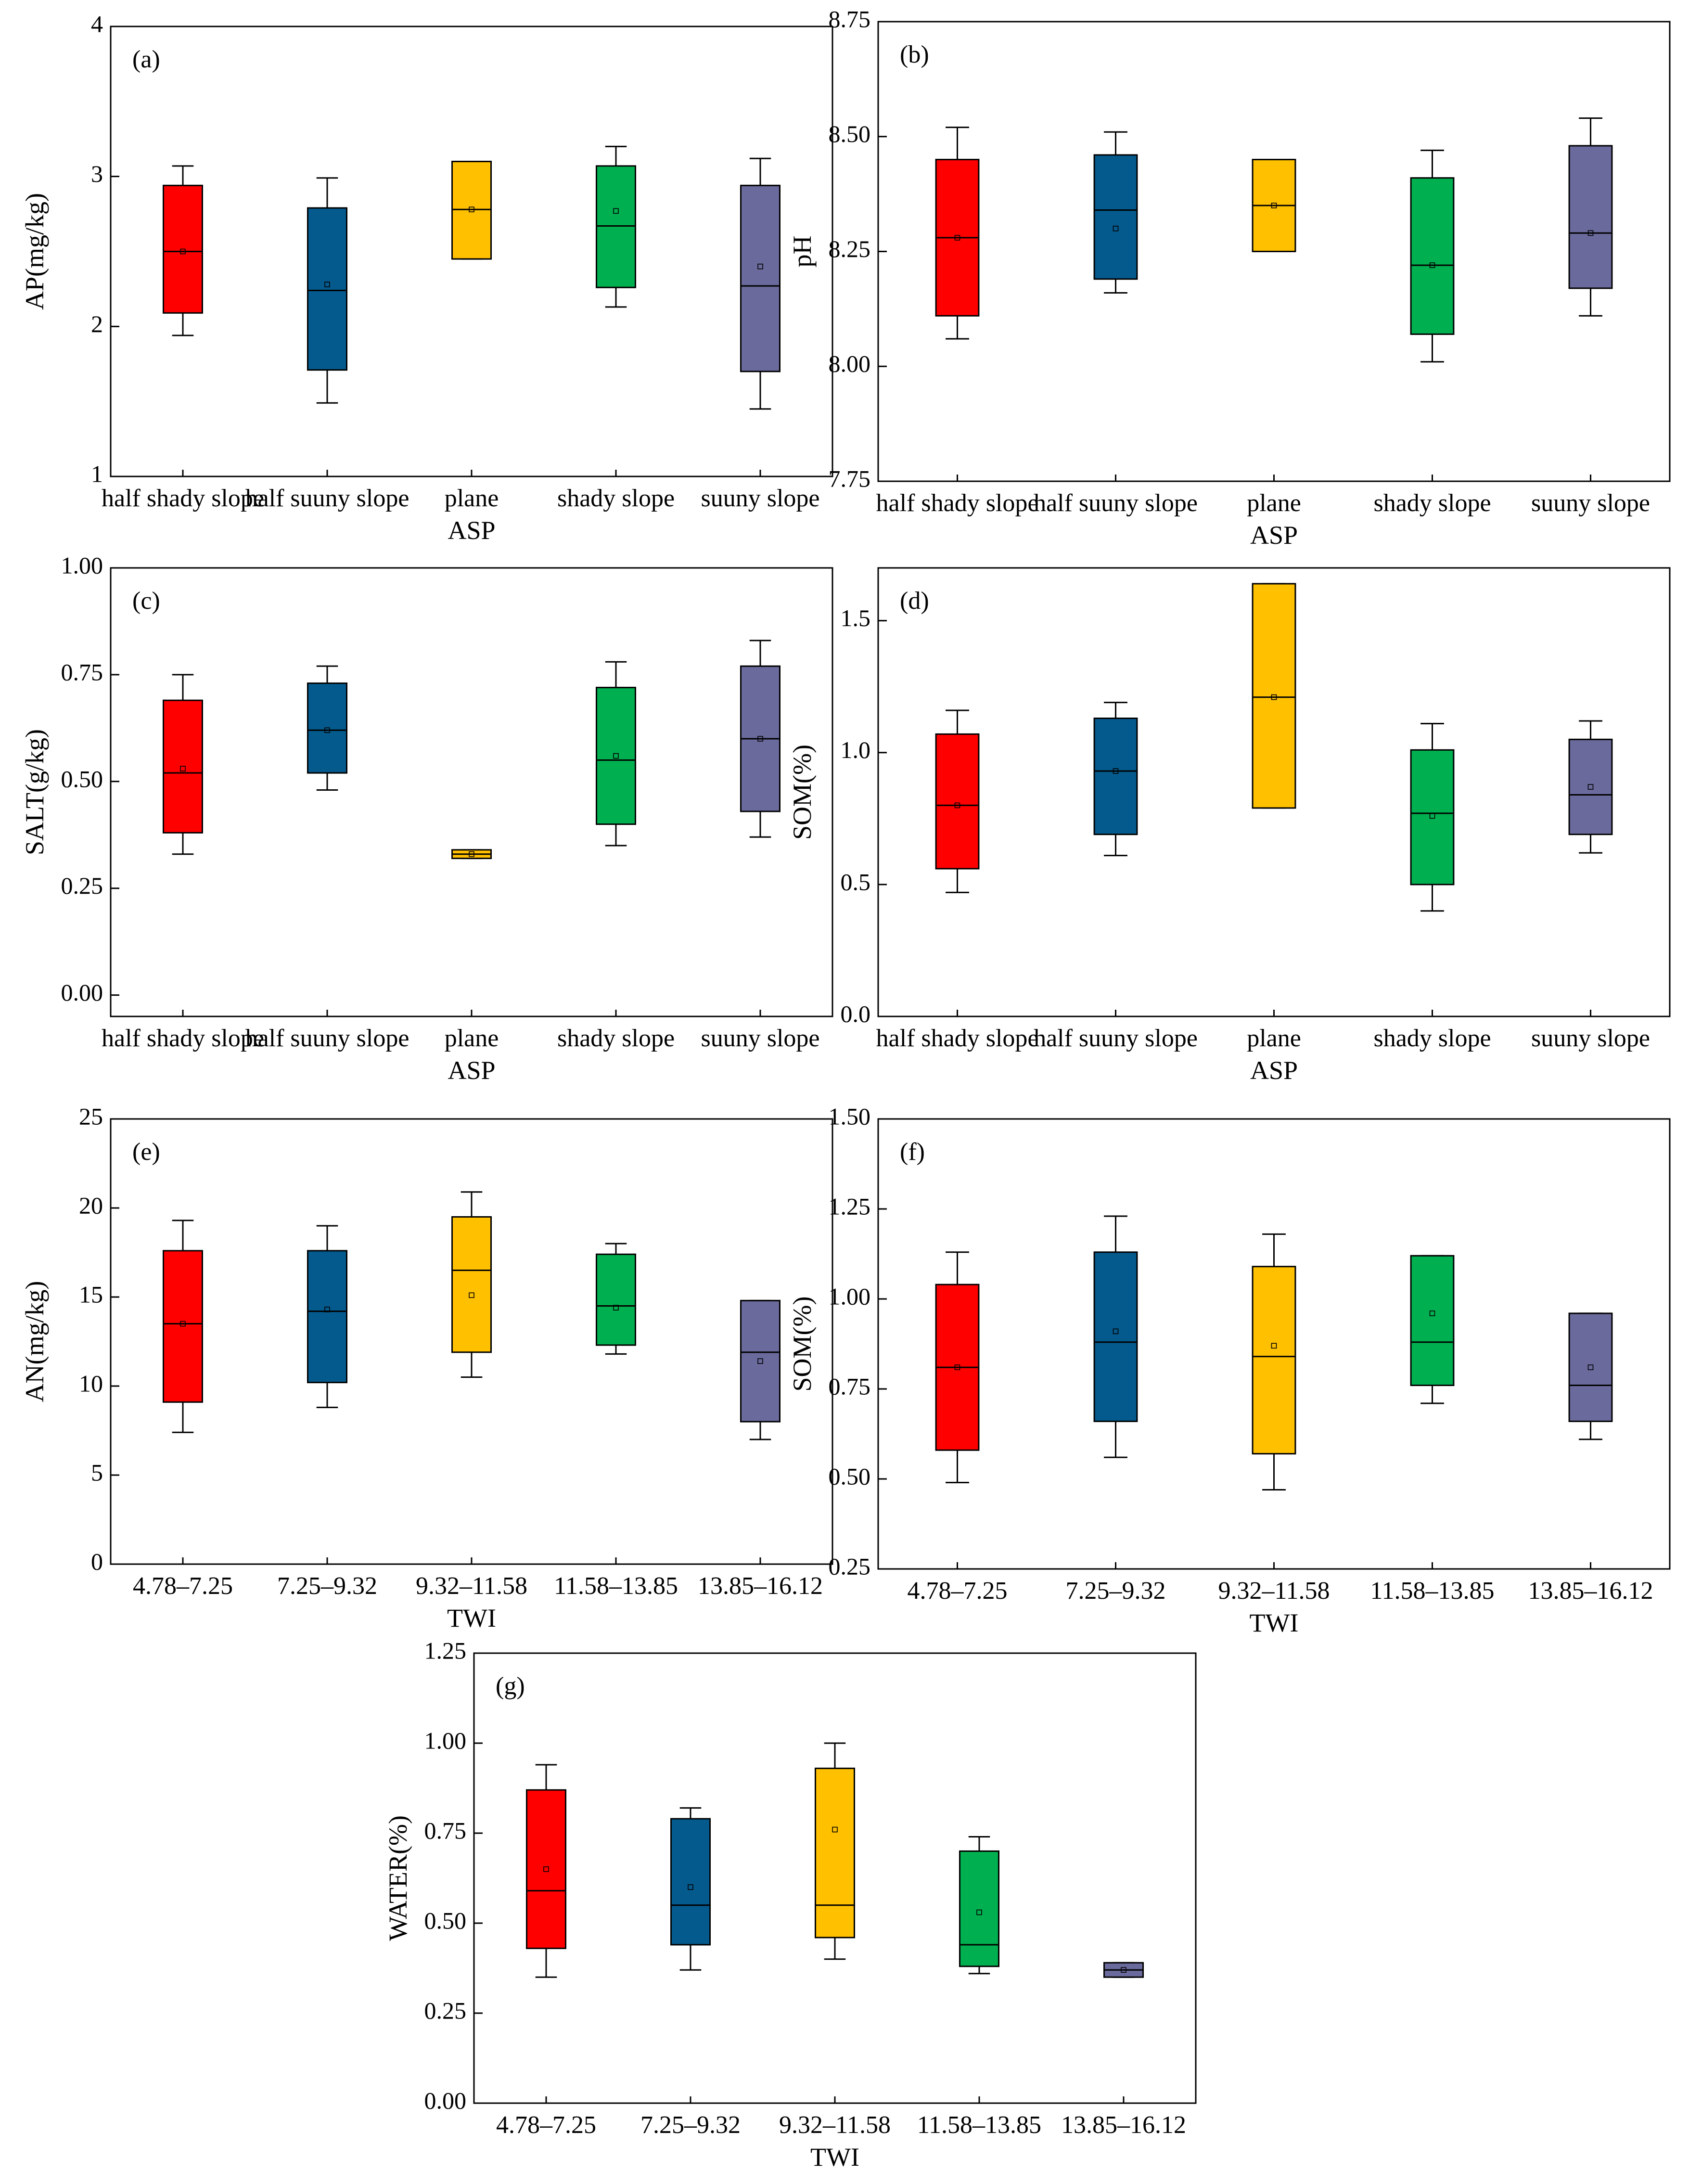 The width and height of the screenshot is (1689, 2184). Describe the element at coordinates (97, 173) in the screenshot. I see `y-tick-label: 3` at that location.